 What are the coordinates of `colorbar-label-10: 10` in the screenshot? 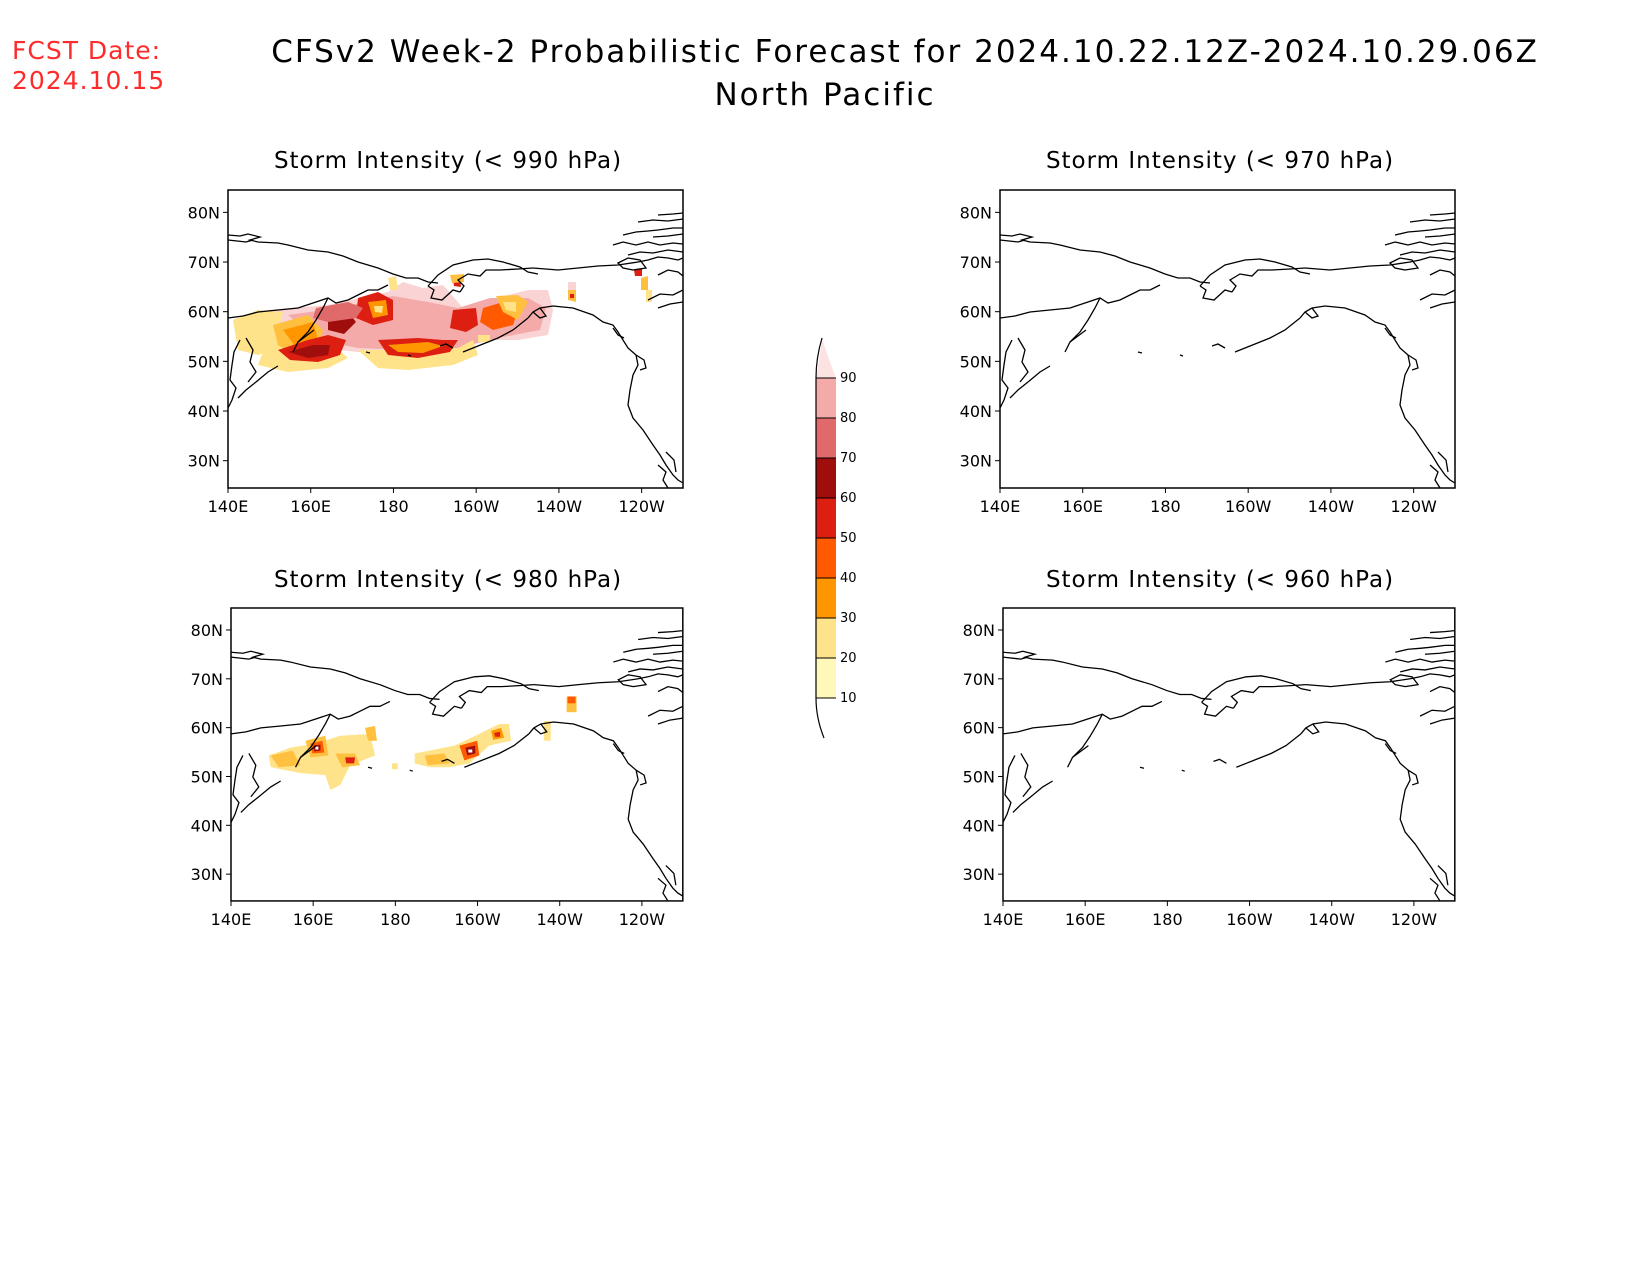 It's located at (848, 698).